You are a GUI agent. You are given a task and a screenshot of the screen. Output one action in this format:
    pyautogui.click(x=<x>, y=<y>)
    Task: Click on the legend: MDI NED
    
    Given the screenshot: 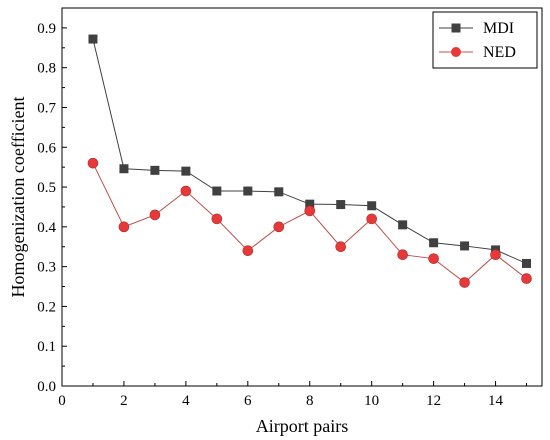 What is the action you would take?
    pyautogui.click(x=485, y=40)
    